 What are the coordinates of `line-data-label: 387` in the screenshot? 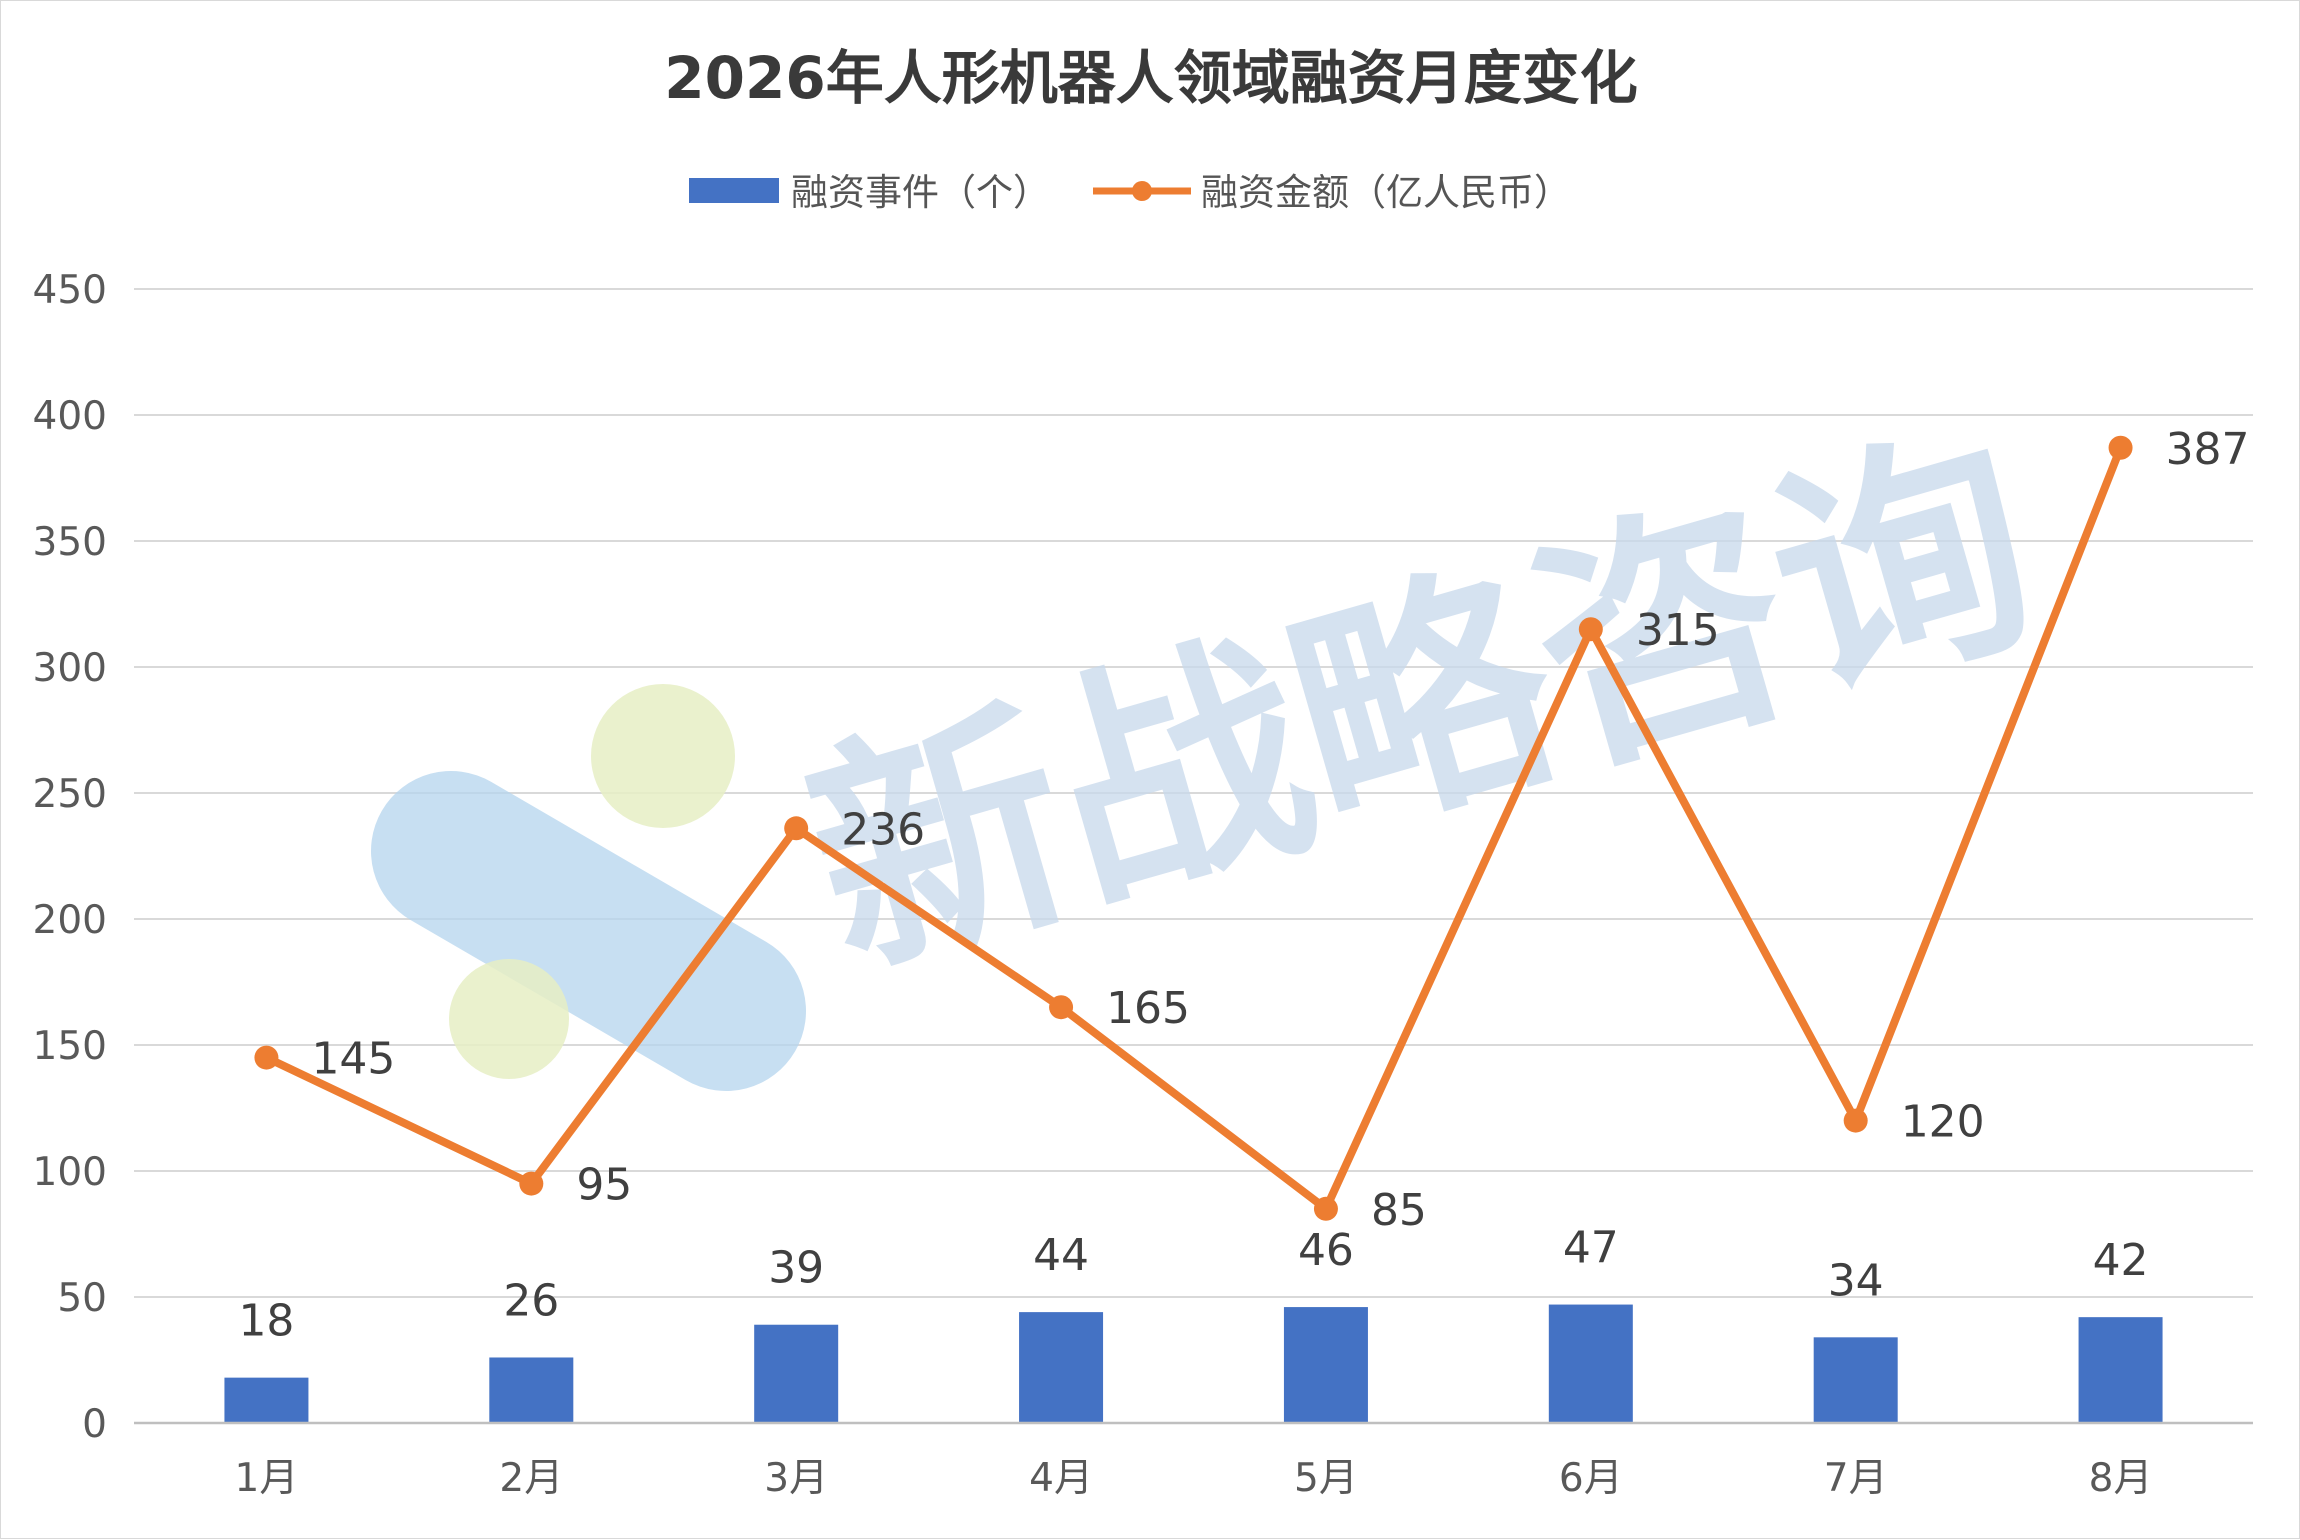 It's located at (2208, 449).